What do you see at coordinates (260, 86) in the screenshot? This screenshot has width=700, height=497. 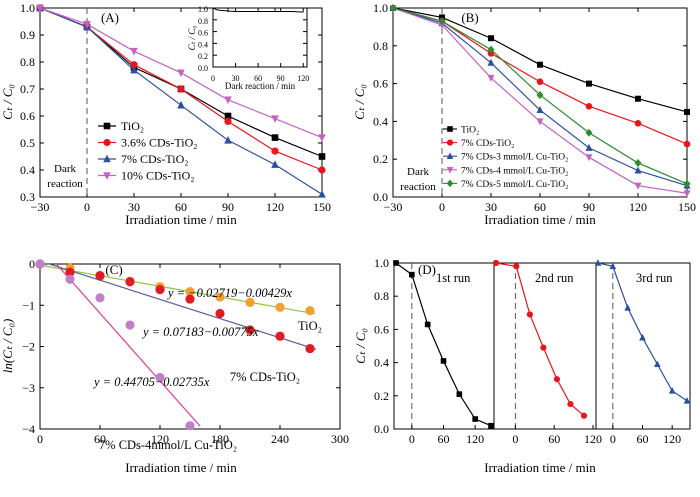 I see `inset-x-label: Dark reaction / min` at bounding box center [260, 86].